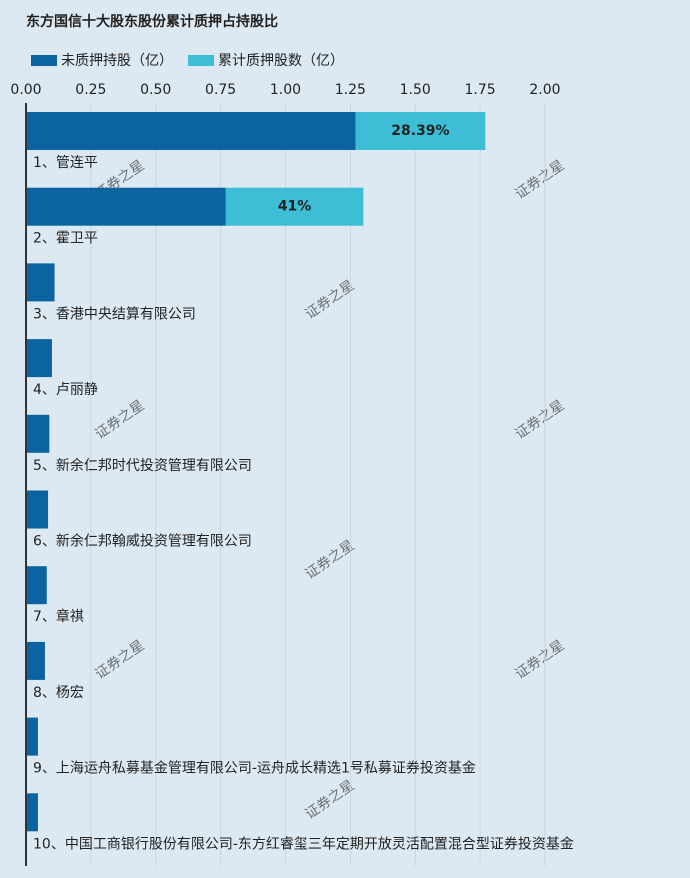 This screenshot has width=690, height=878. What do you see at coordinates (114, 314) in the screenshot?
I see `category-label: 3、香港中央结算有限公司` at bounding box center [114, 314].